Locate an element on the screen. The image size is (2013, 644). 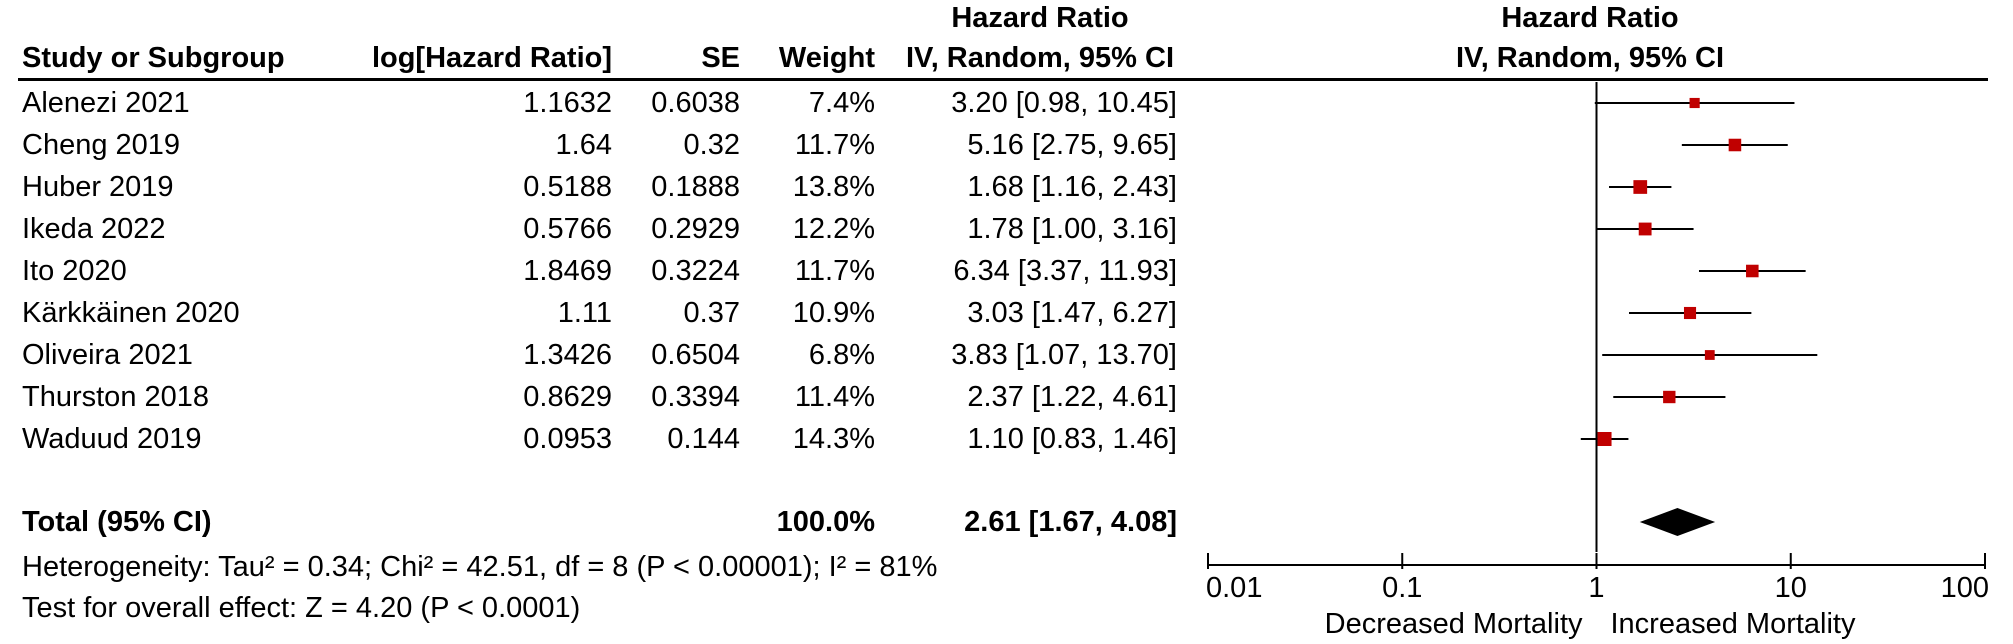
study-loghr: 1.64 is located at coordinates (583, 145).